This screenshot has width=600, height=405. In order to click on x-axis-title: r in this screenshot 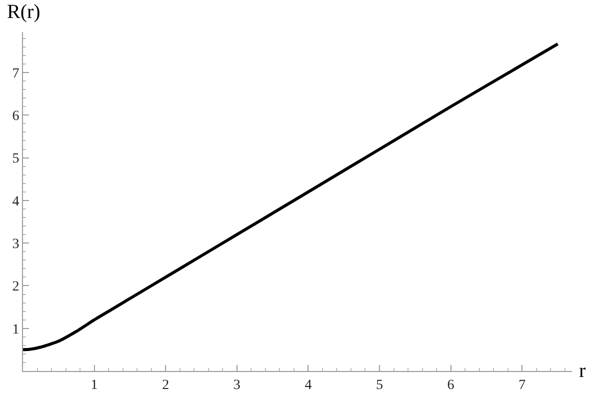, I will do `click(582, 371)`.